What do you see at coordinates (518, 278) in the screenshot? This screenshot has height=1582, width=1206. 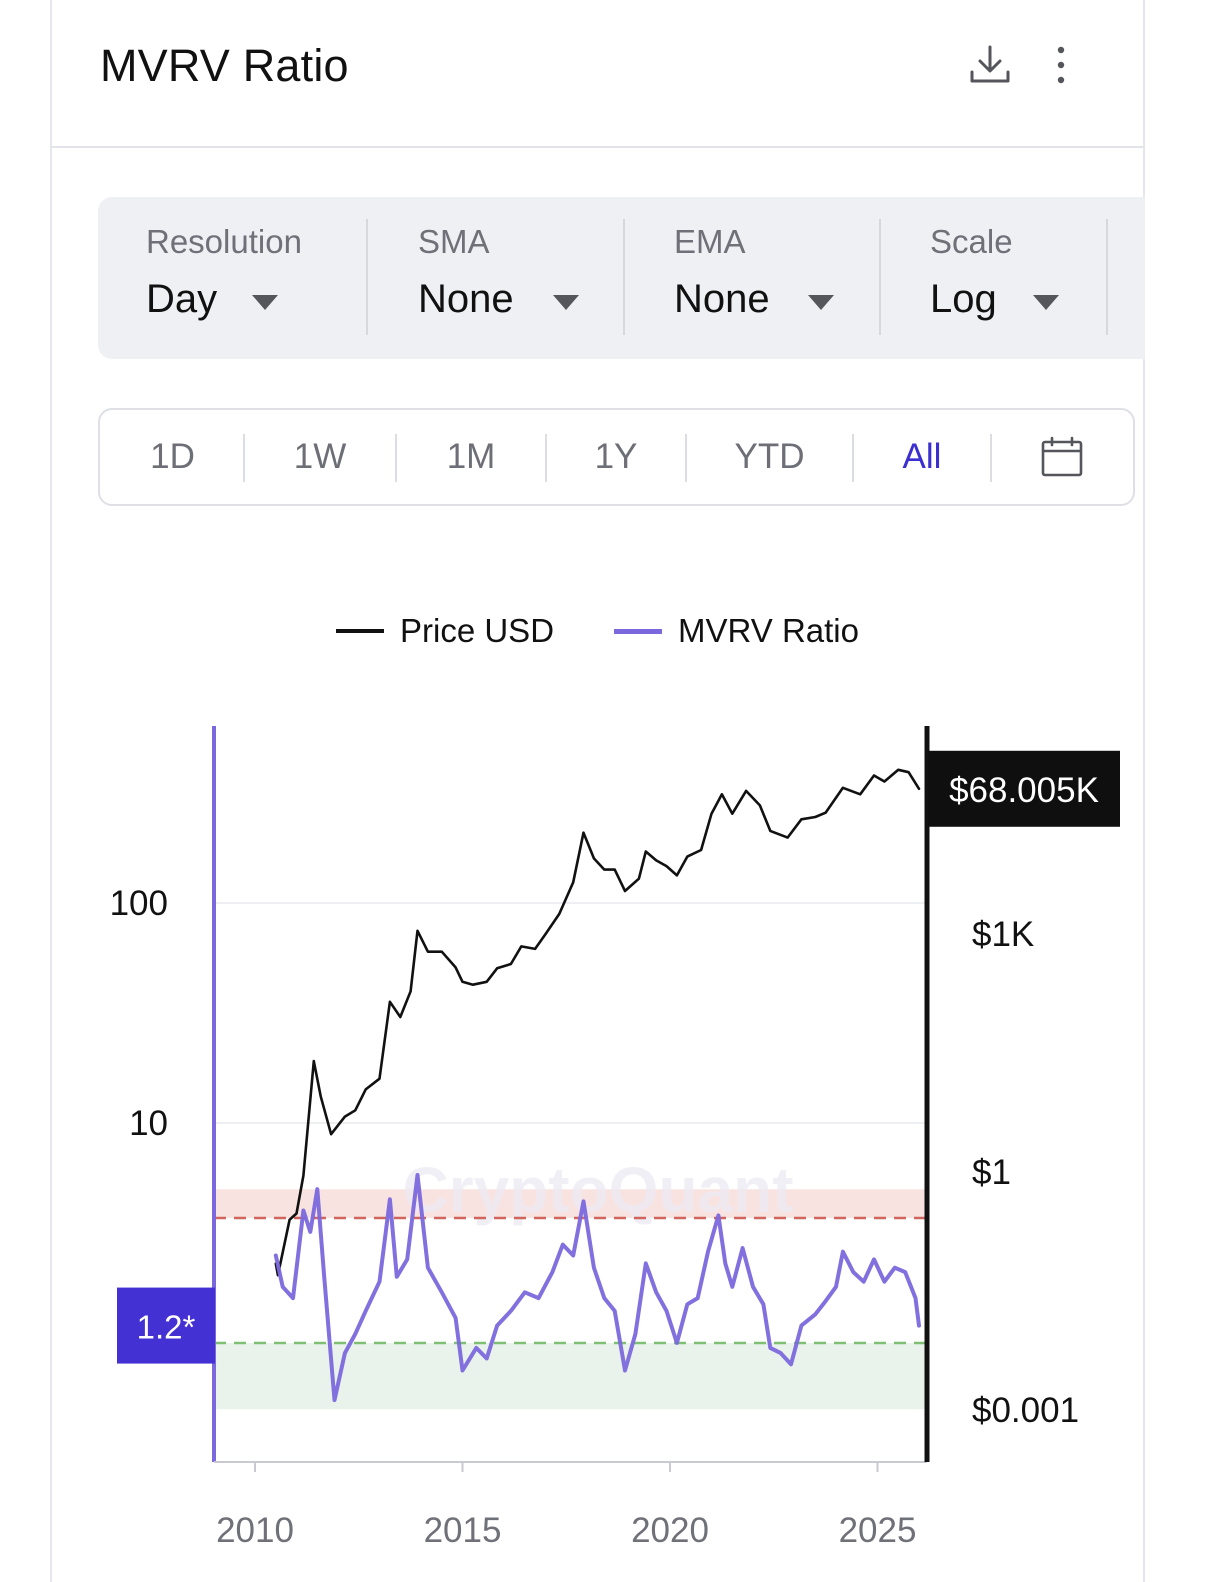 I see `sma-select: SMA None` at bounding box center [518, 278].